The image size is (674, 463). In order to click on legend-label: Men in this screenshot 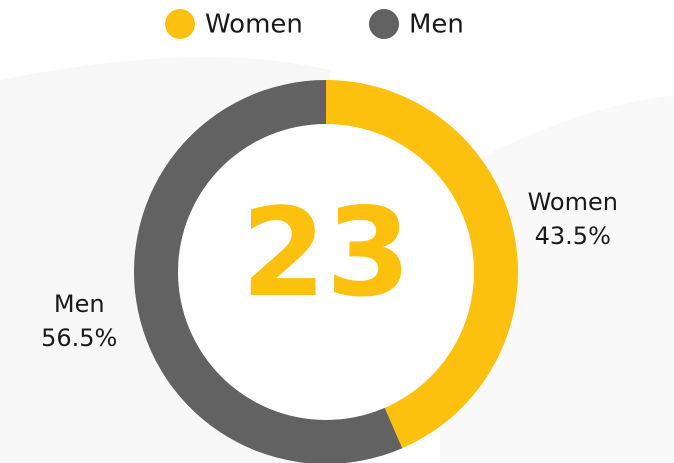, I will do `click(436, 25)`.